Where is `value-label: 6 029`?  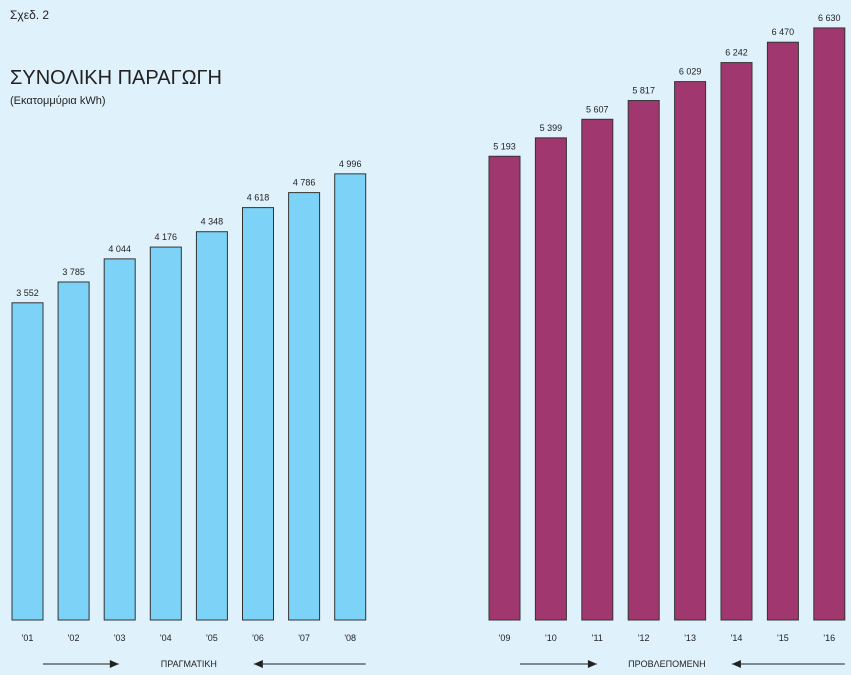
value-label: 6 029 is located at coordinates (690, 72).